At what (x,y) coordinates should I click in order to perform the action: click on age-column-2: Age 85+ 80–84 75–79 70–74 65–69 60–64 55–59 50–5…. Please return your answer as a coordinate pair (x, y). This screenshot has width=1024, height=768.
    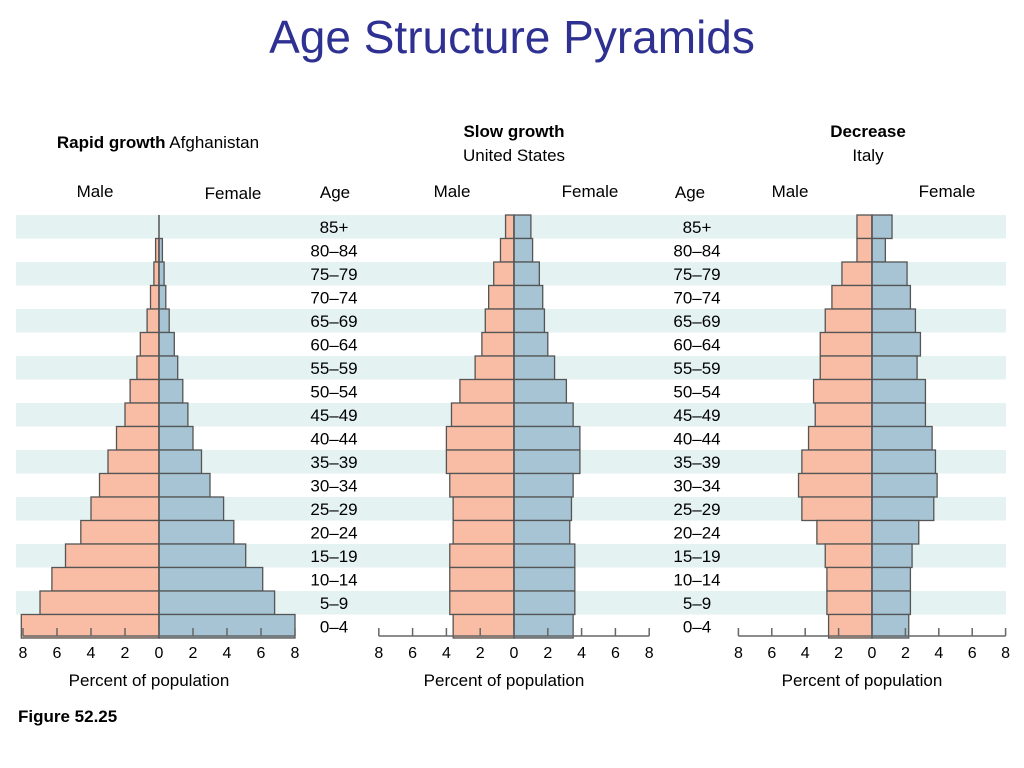
    Looking at the image, I should click on (696, 409).